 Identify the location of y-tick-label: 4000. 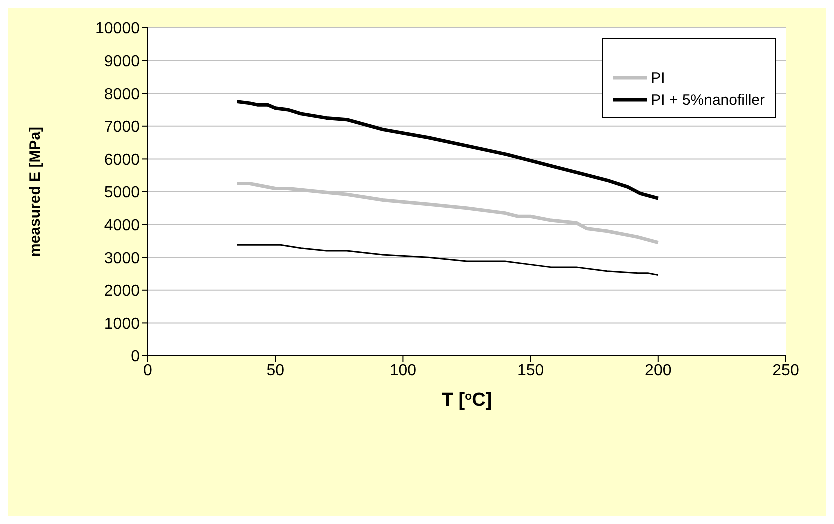
(122, 225).